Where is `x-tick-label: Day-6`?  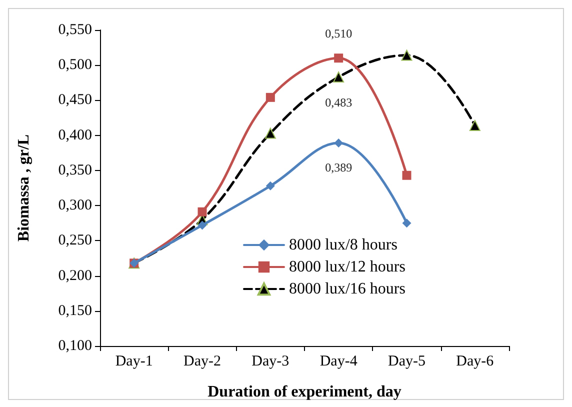 x-tick-label: Day-6 is located at coordinates (475, 362).